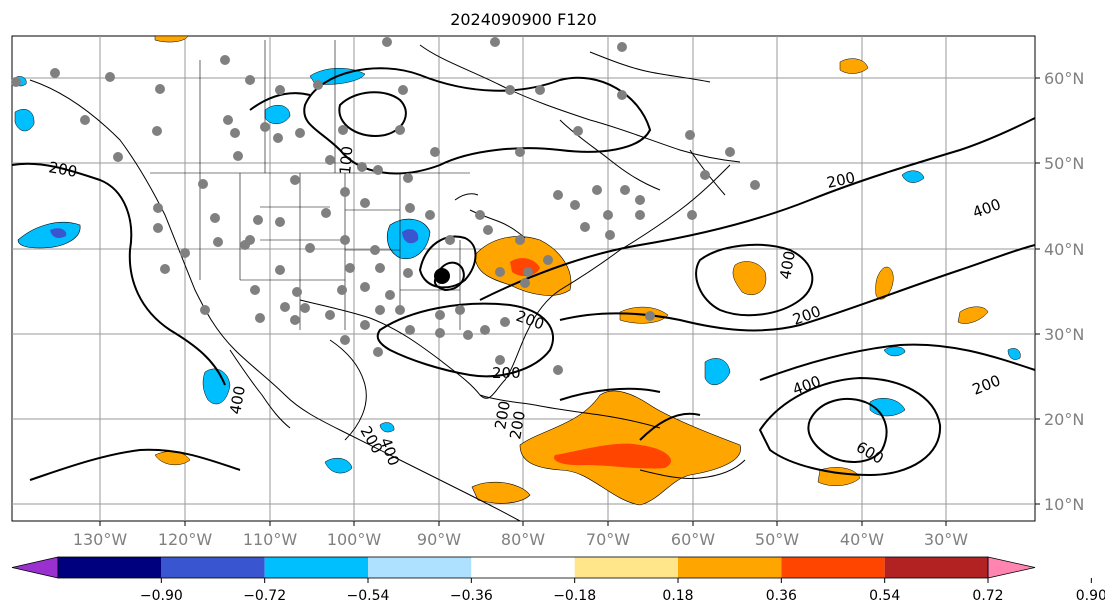 This screenshot has height=615, width=1105. Describe the element at coordinates (523, 539) in the screenshot. I see `lon-label: 80°W` at that location.